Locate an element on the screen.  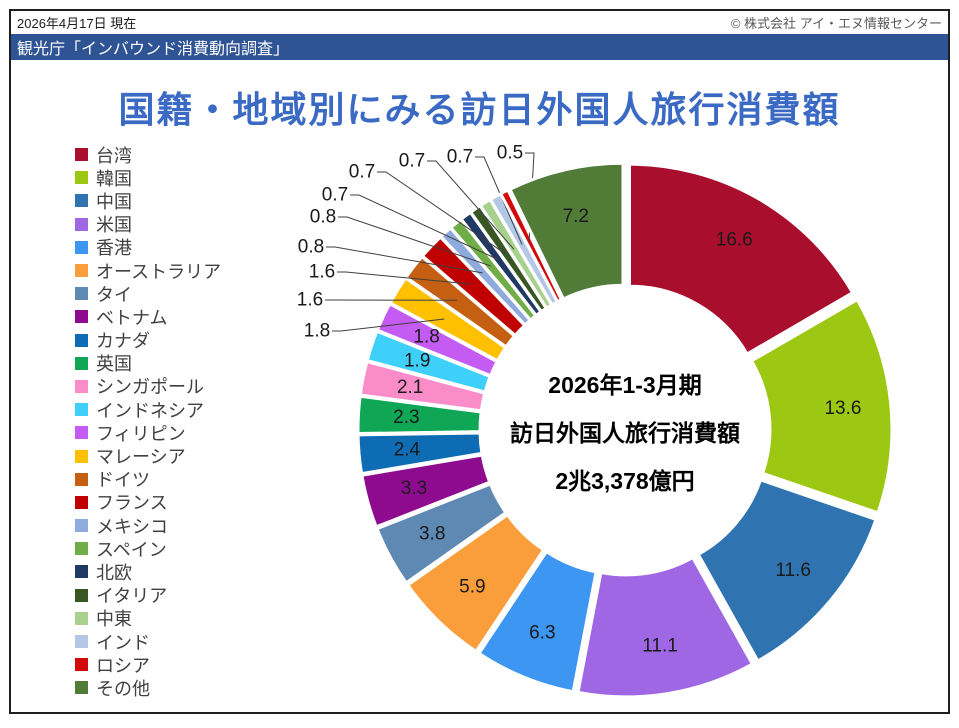
legend-label: シンガポール is located at coordinates (150, 387).